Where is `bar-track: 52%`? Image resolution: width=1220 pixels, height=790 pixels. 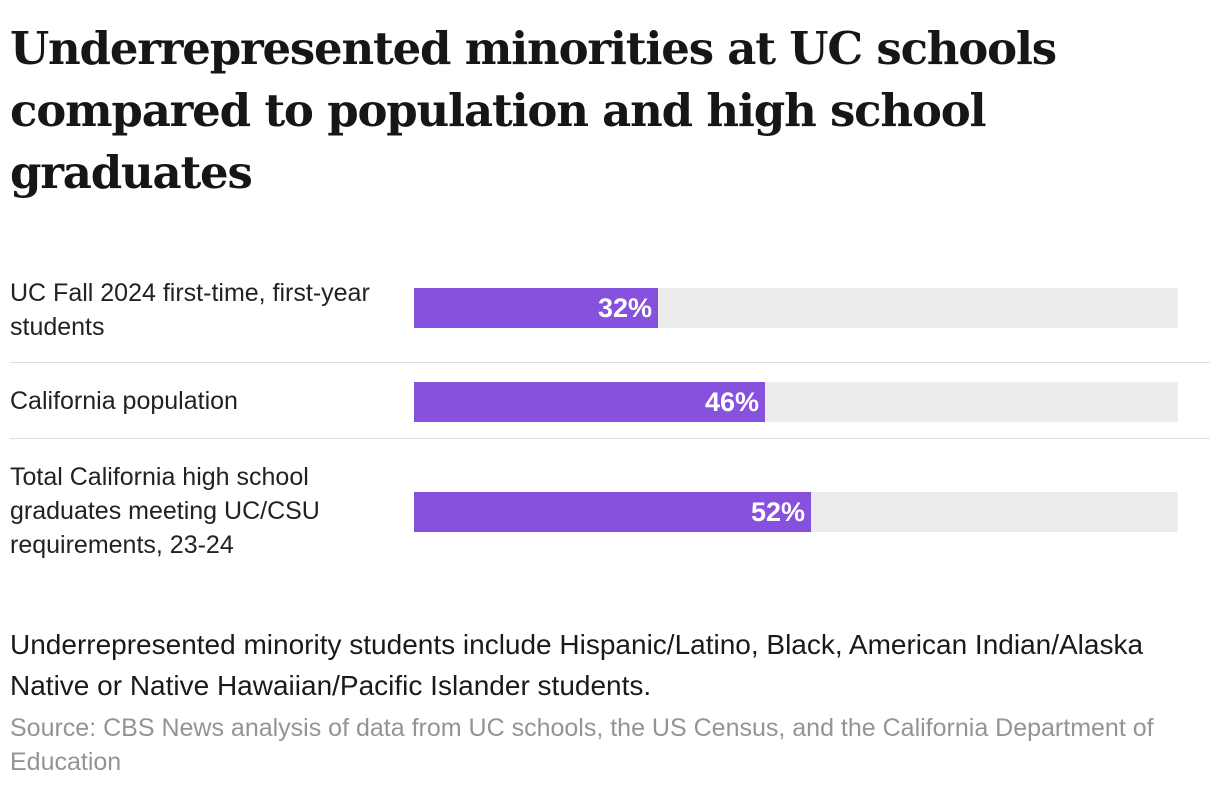 bar-track: 52% is located at coordinates (796, 512).